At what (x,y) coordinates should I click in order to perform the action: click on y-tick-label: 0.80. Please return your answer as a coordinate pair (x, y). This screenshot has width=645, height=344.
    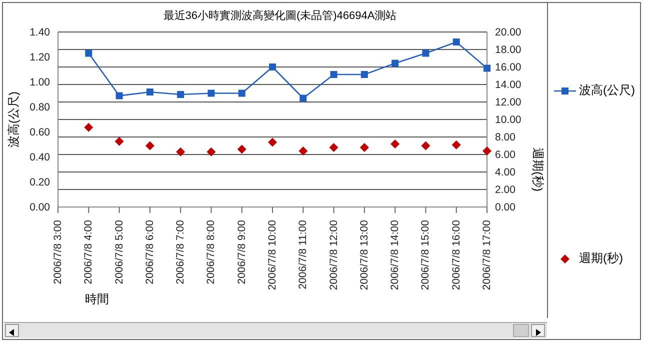
    Looking at the image, I should click on (40, 108).